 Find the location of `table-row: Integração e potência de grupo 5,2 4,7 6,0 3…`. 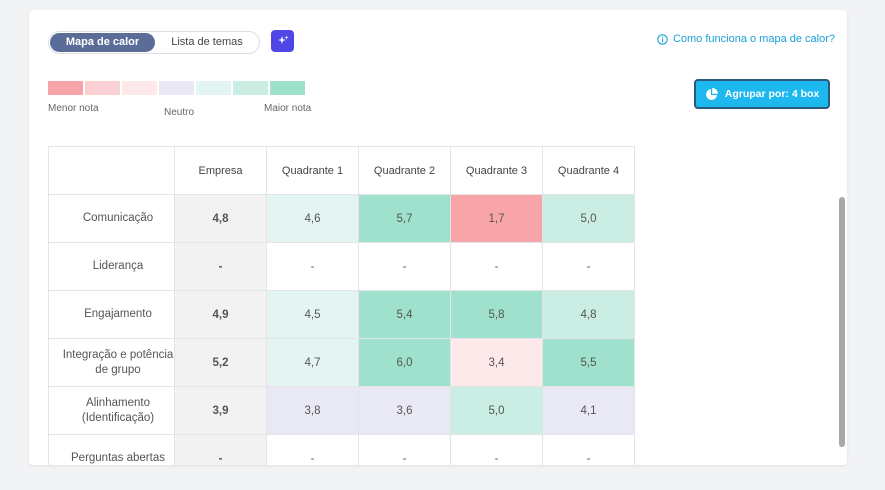

table-row: Integração e potência de grupo 5,2 4,7 6,0 3… is located at coordinates (341, 362).